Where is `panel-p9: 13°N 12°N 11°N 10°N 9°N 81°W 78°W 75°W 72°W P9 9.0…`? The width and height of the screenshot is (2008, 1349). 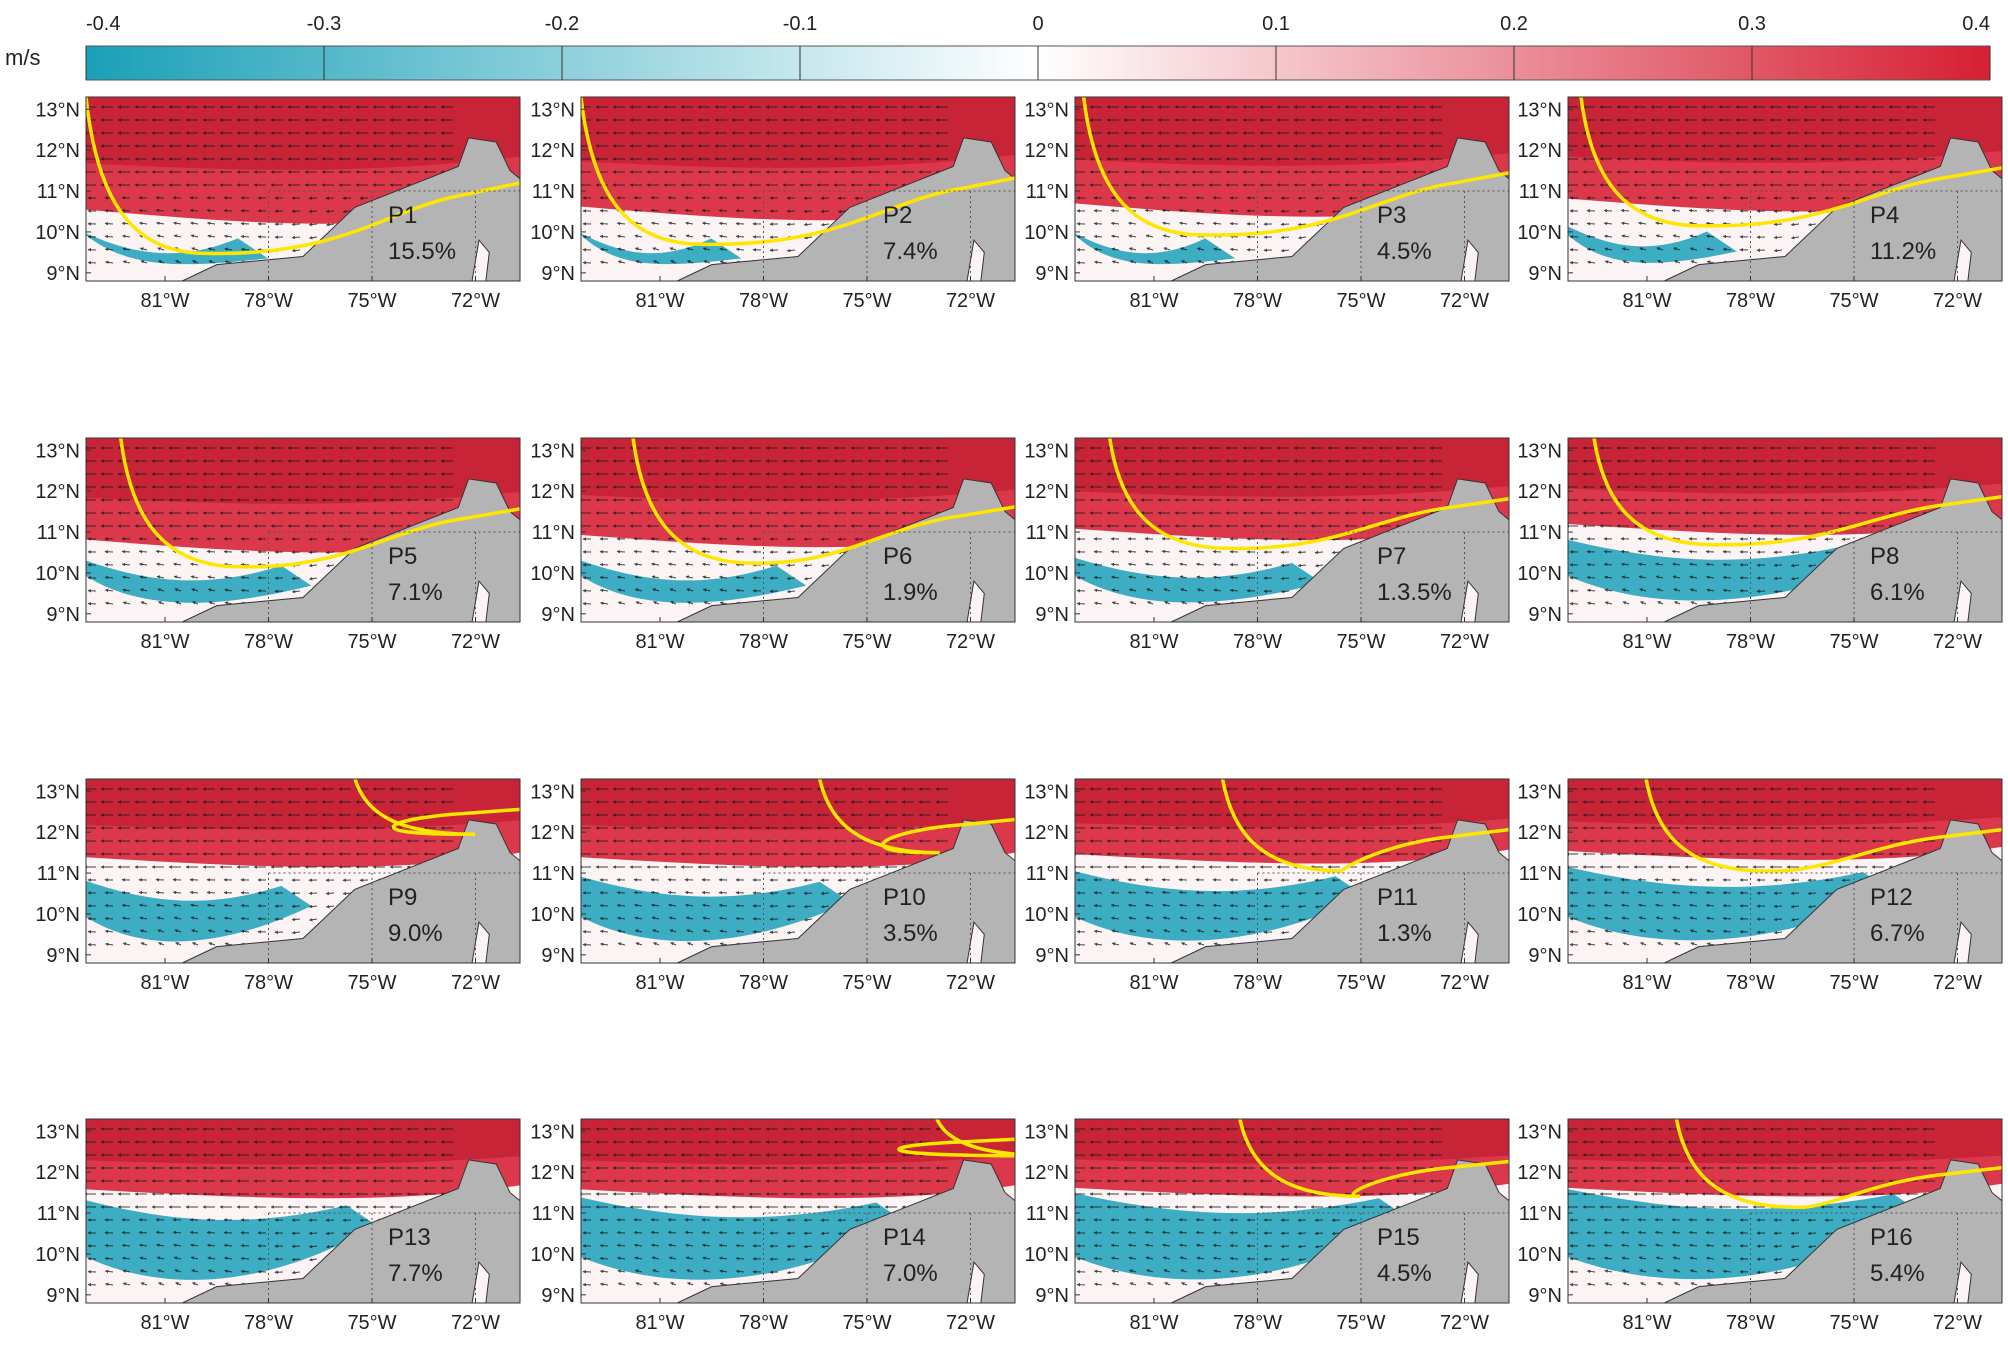
panel-p9: 13°N 12°N 11°N 10°N 9°N 81°W 78°W 75°W 72°W P9 9.0… is located at coordinates (278, 886).